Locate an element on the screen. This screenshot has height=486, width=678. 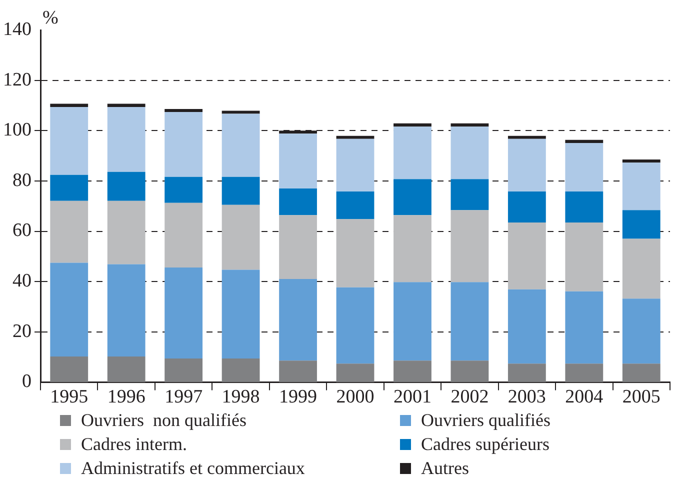
y-tick-label: 0 is located at coordinates (27, 381).